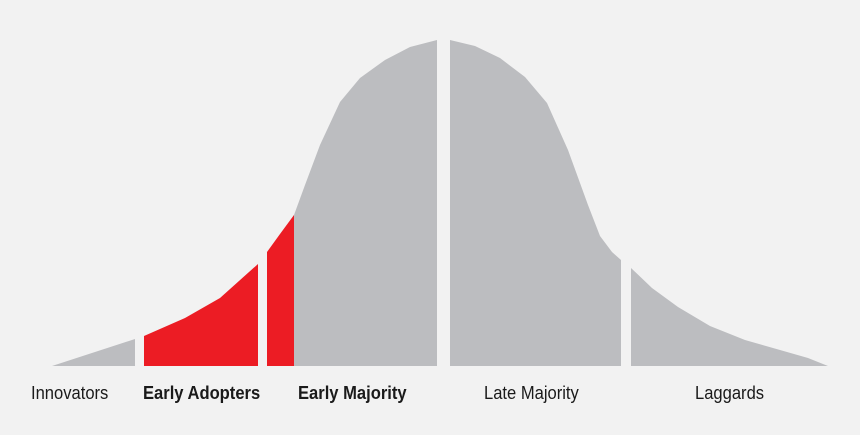 The image size is (860, 435). Describe the element at coordinates (729, 317) in the screenshot. I see `laggards-segment` at that location.